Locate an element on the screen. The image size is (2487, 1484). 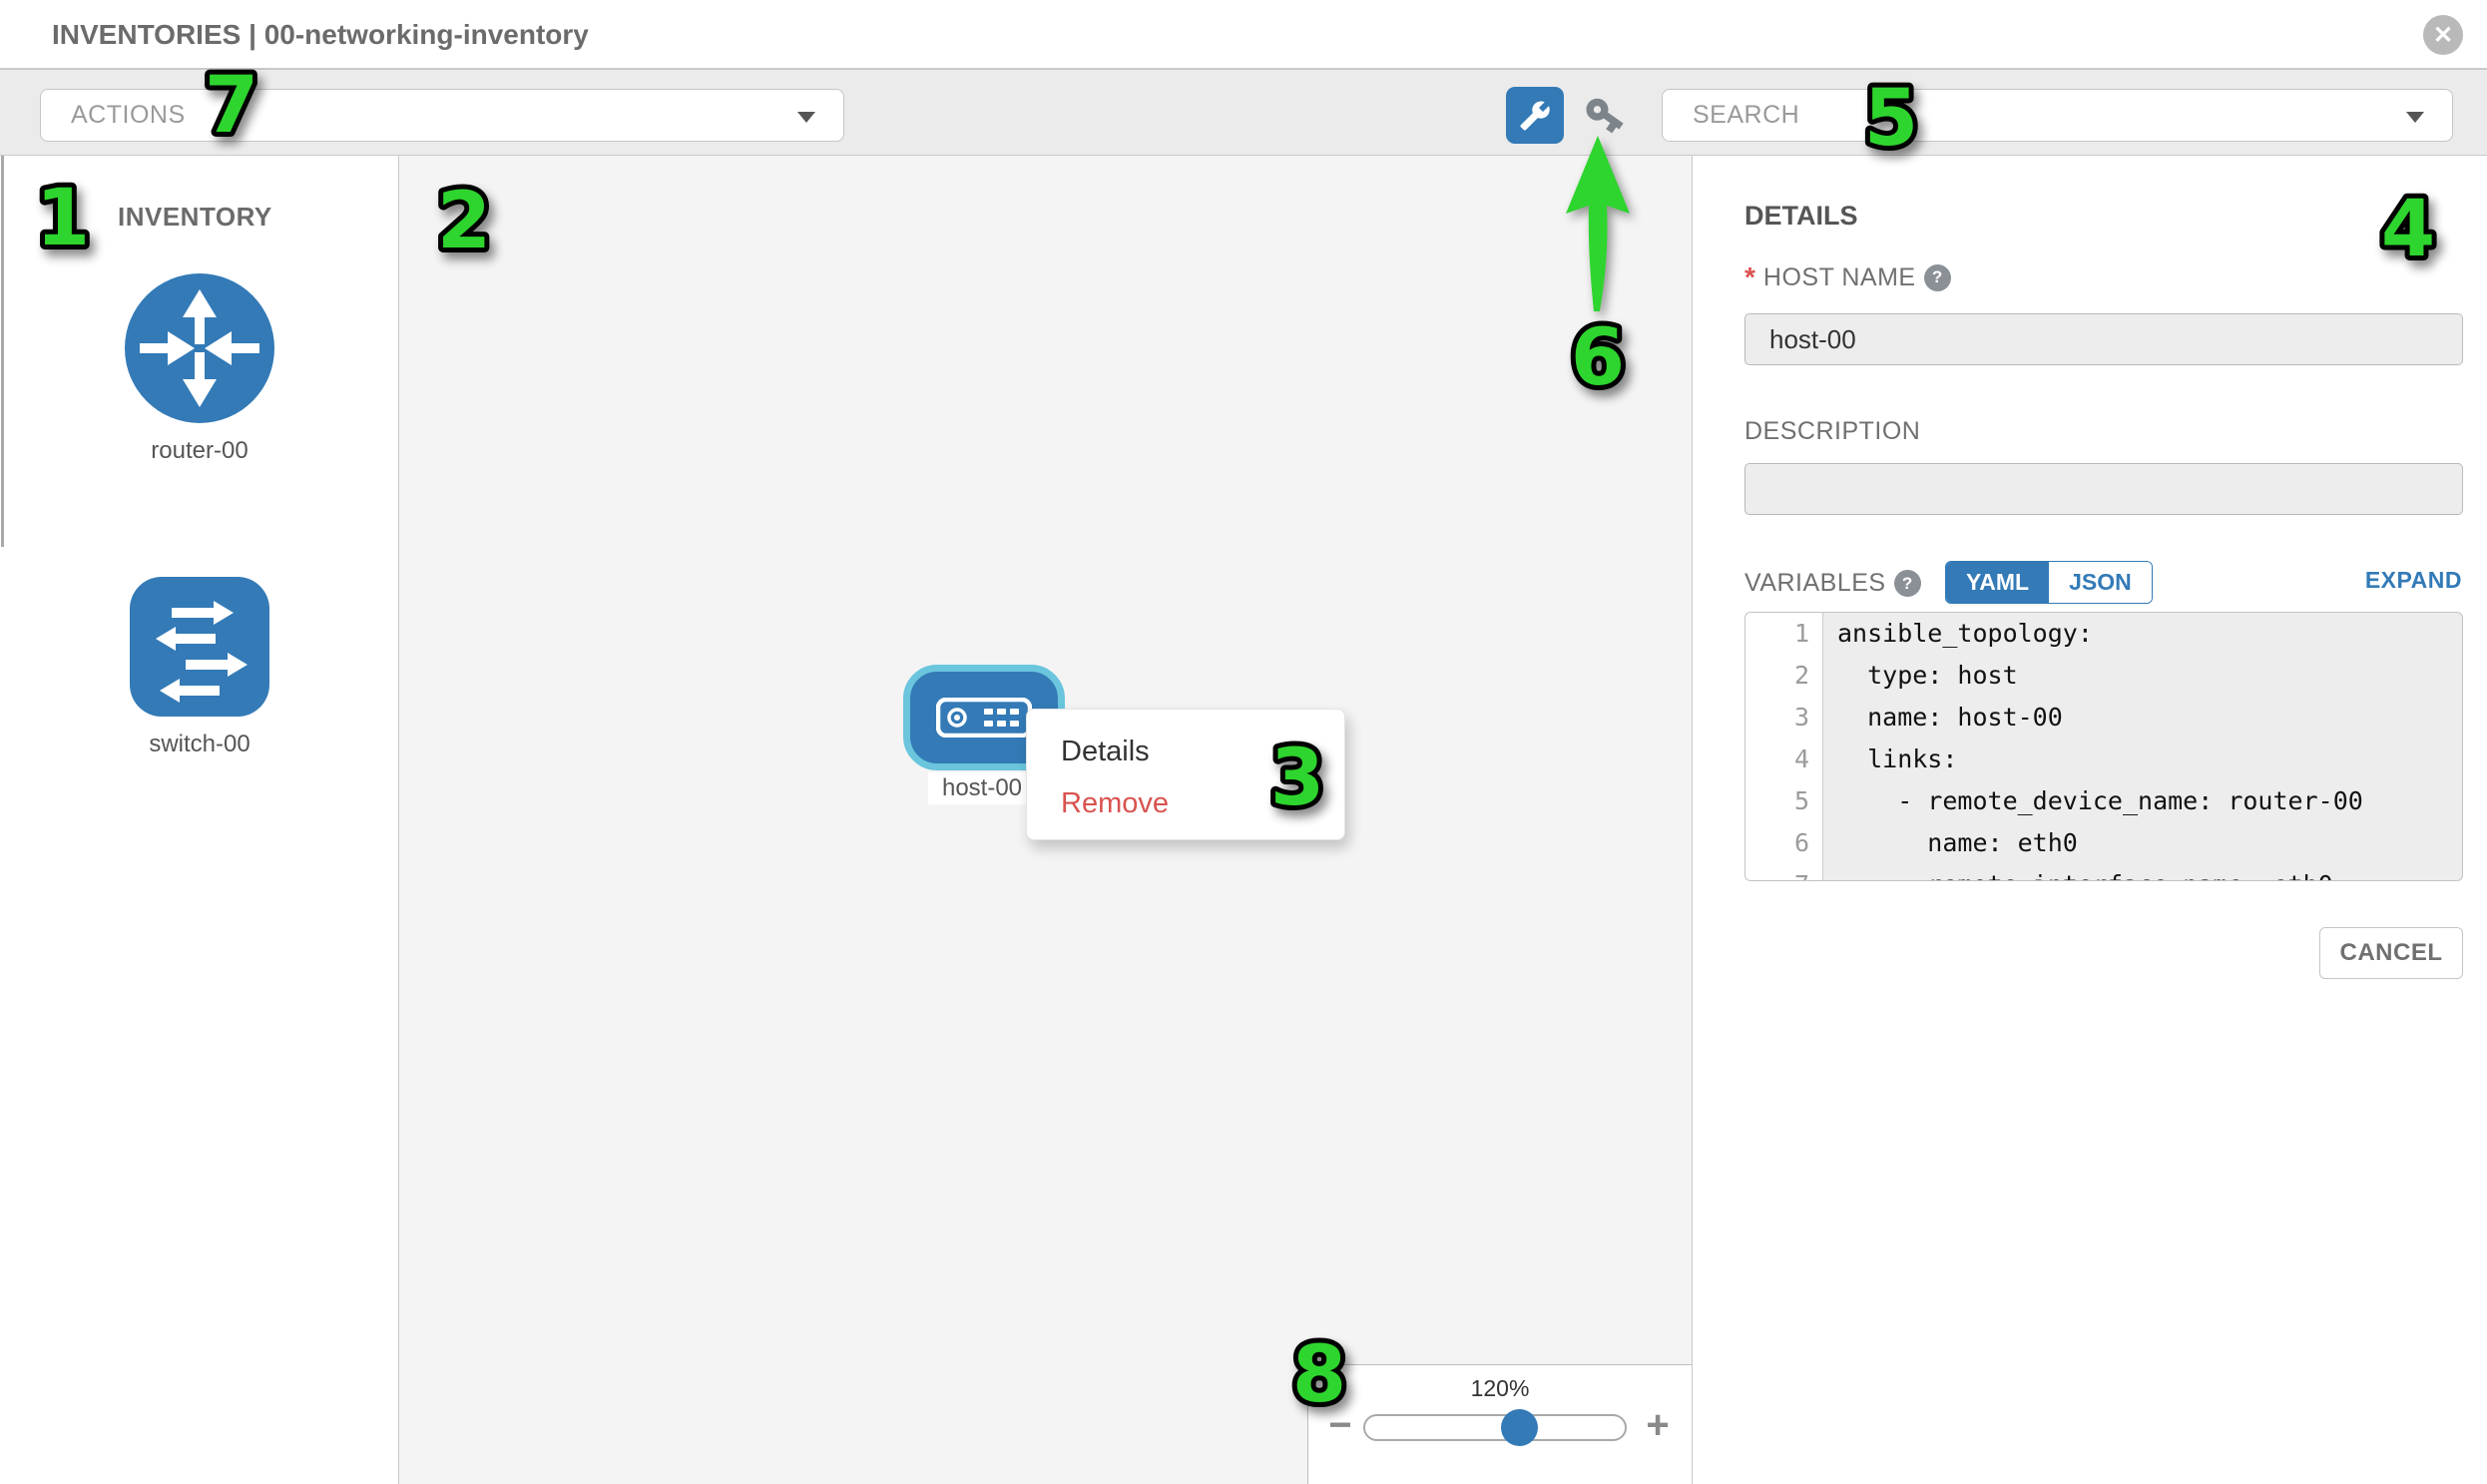
node-context-menu: Details Remove is located at coordinates (1186, 774).